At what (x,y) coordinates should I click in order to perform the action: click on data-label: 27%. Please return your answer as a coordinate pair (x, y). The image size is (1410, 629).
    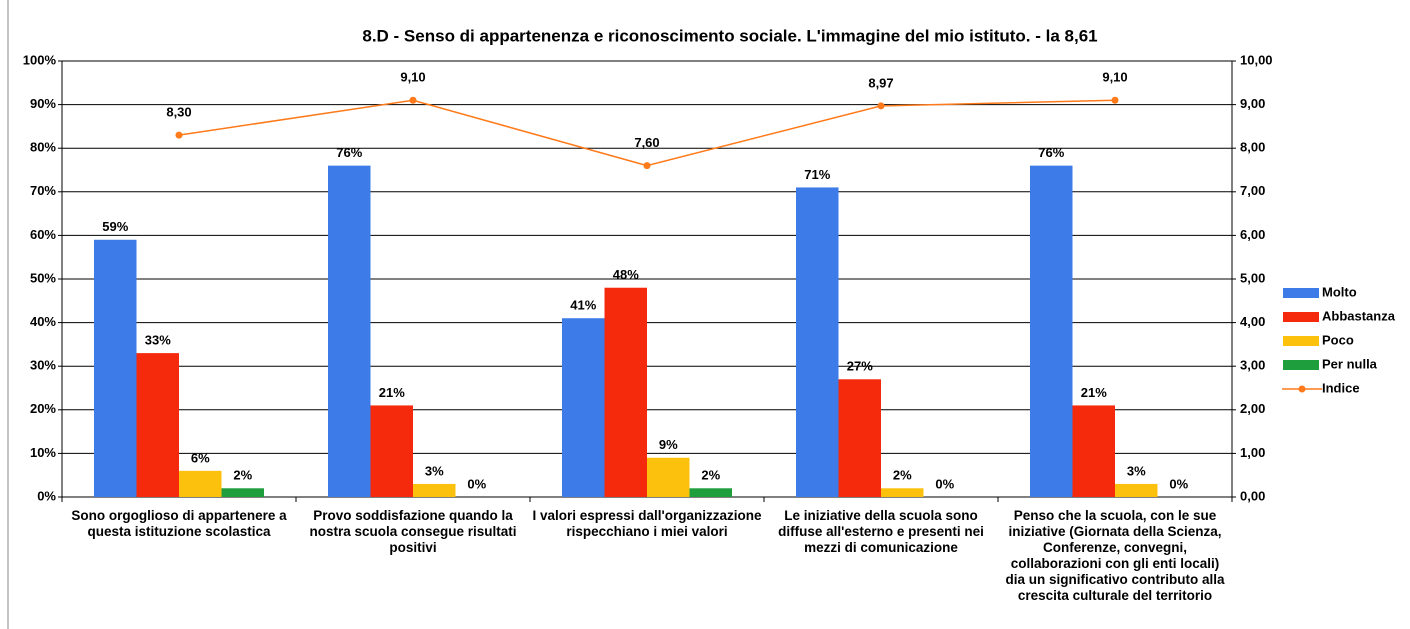
    Looking at the image, I should click on (860, 366).